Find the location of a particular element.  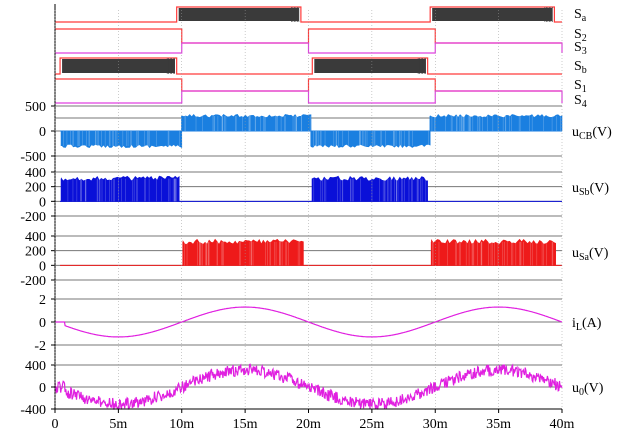

panel-uCB: 500 0 -500 is located at coordinates (291, 132).